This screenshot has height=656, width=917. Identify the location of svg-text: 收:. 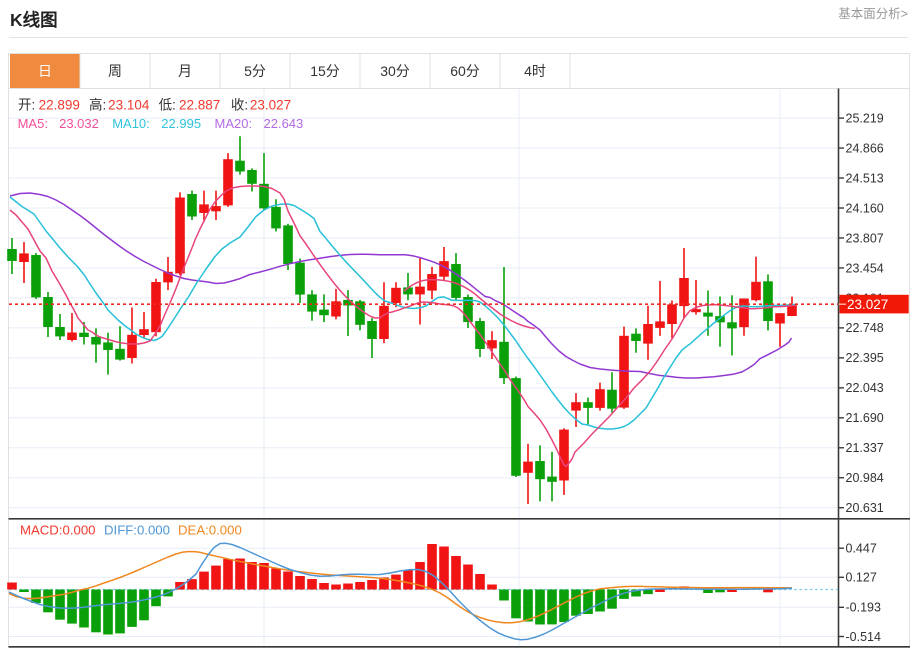
(239, 105).